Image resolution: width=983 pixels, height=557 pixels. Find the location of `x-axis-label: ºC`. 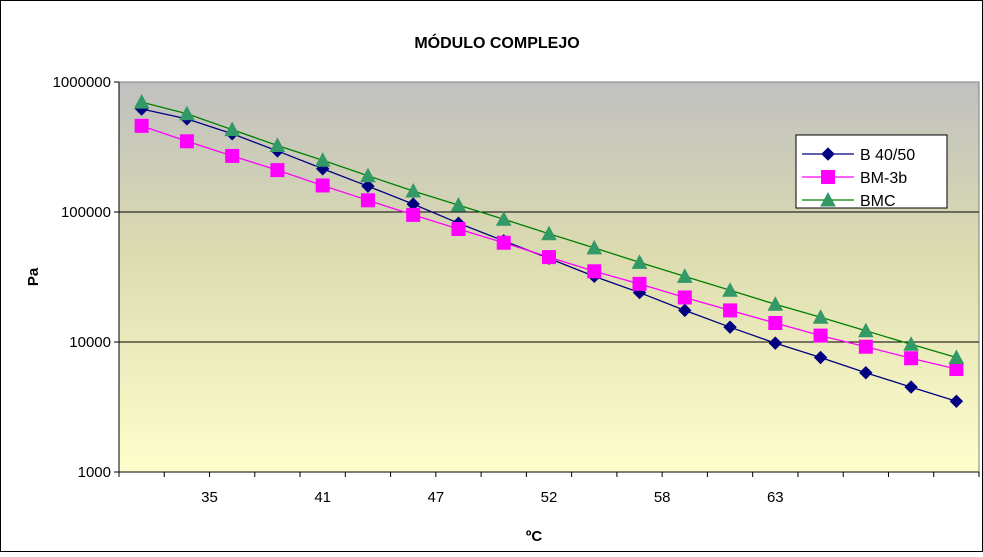

x-axis-label: ºC is located at coordinates (534, 536).